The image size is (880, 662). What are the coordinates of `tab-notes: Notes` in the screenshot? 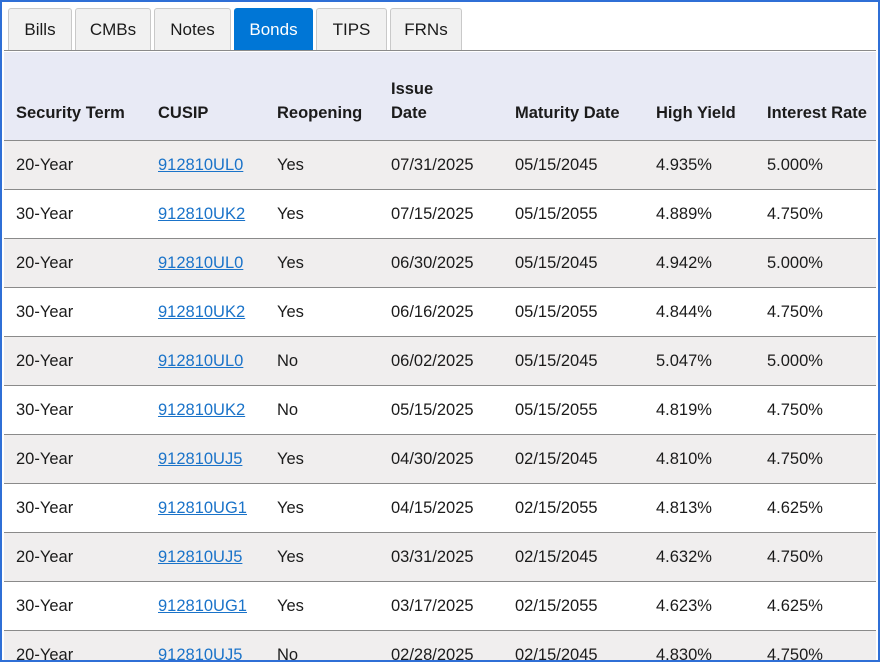 It's located at (192, 29).